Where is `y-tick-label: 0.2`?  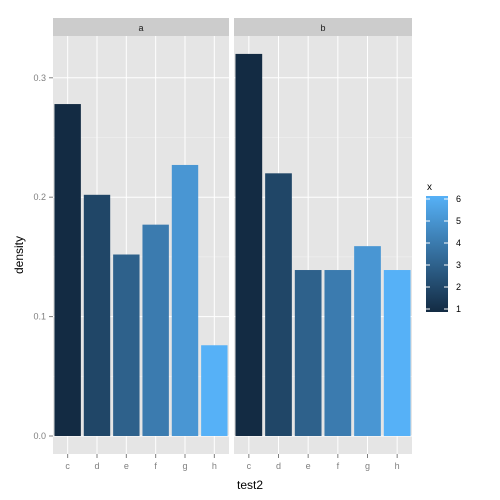 y-tick-label: 0.2 is located at coordinates (39, 197).